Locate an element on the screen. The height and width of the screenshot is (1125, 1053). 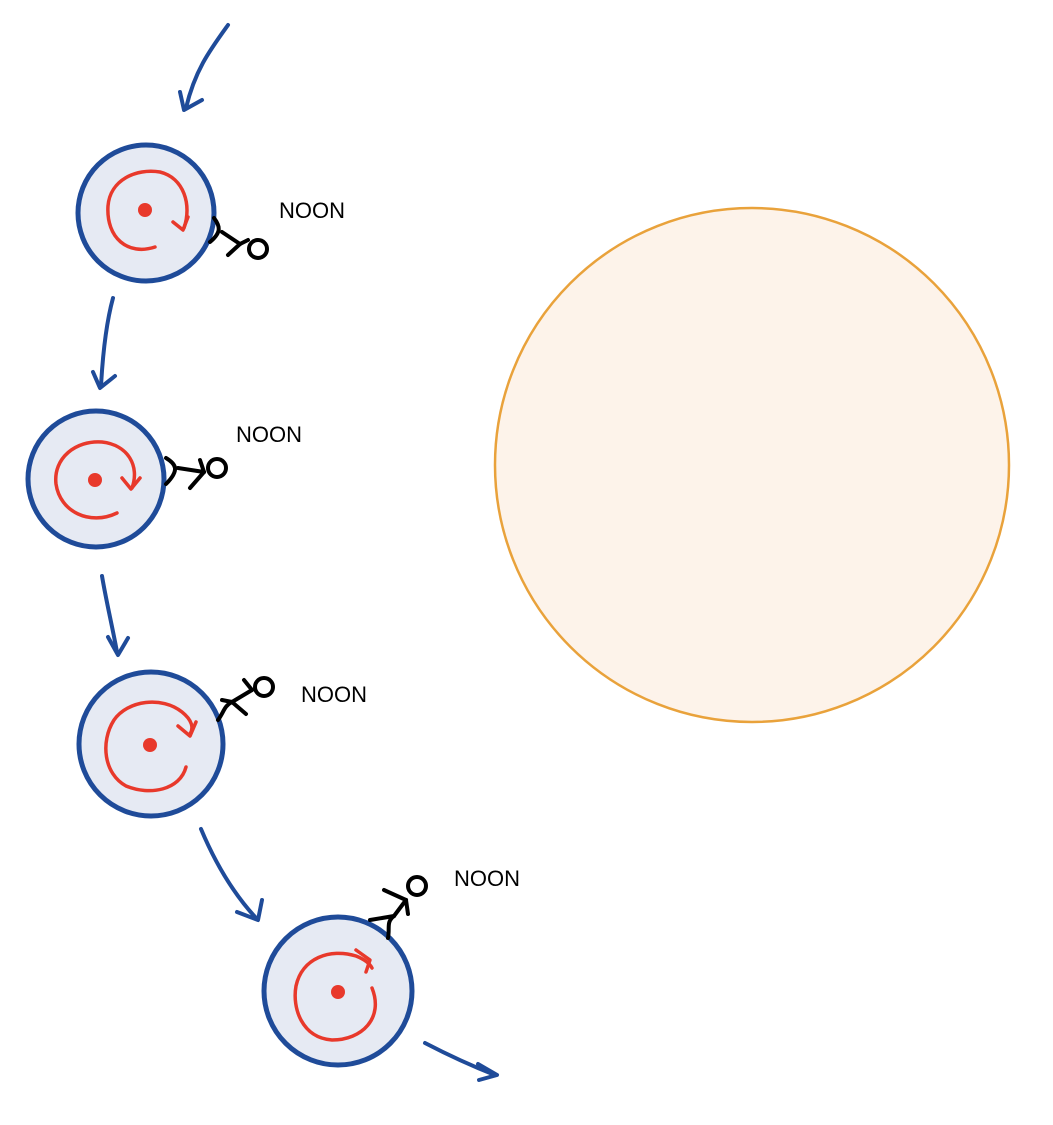
earth-position-4: NOON is located at coordinates (390, 967).